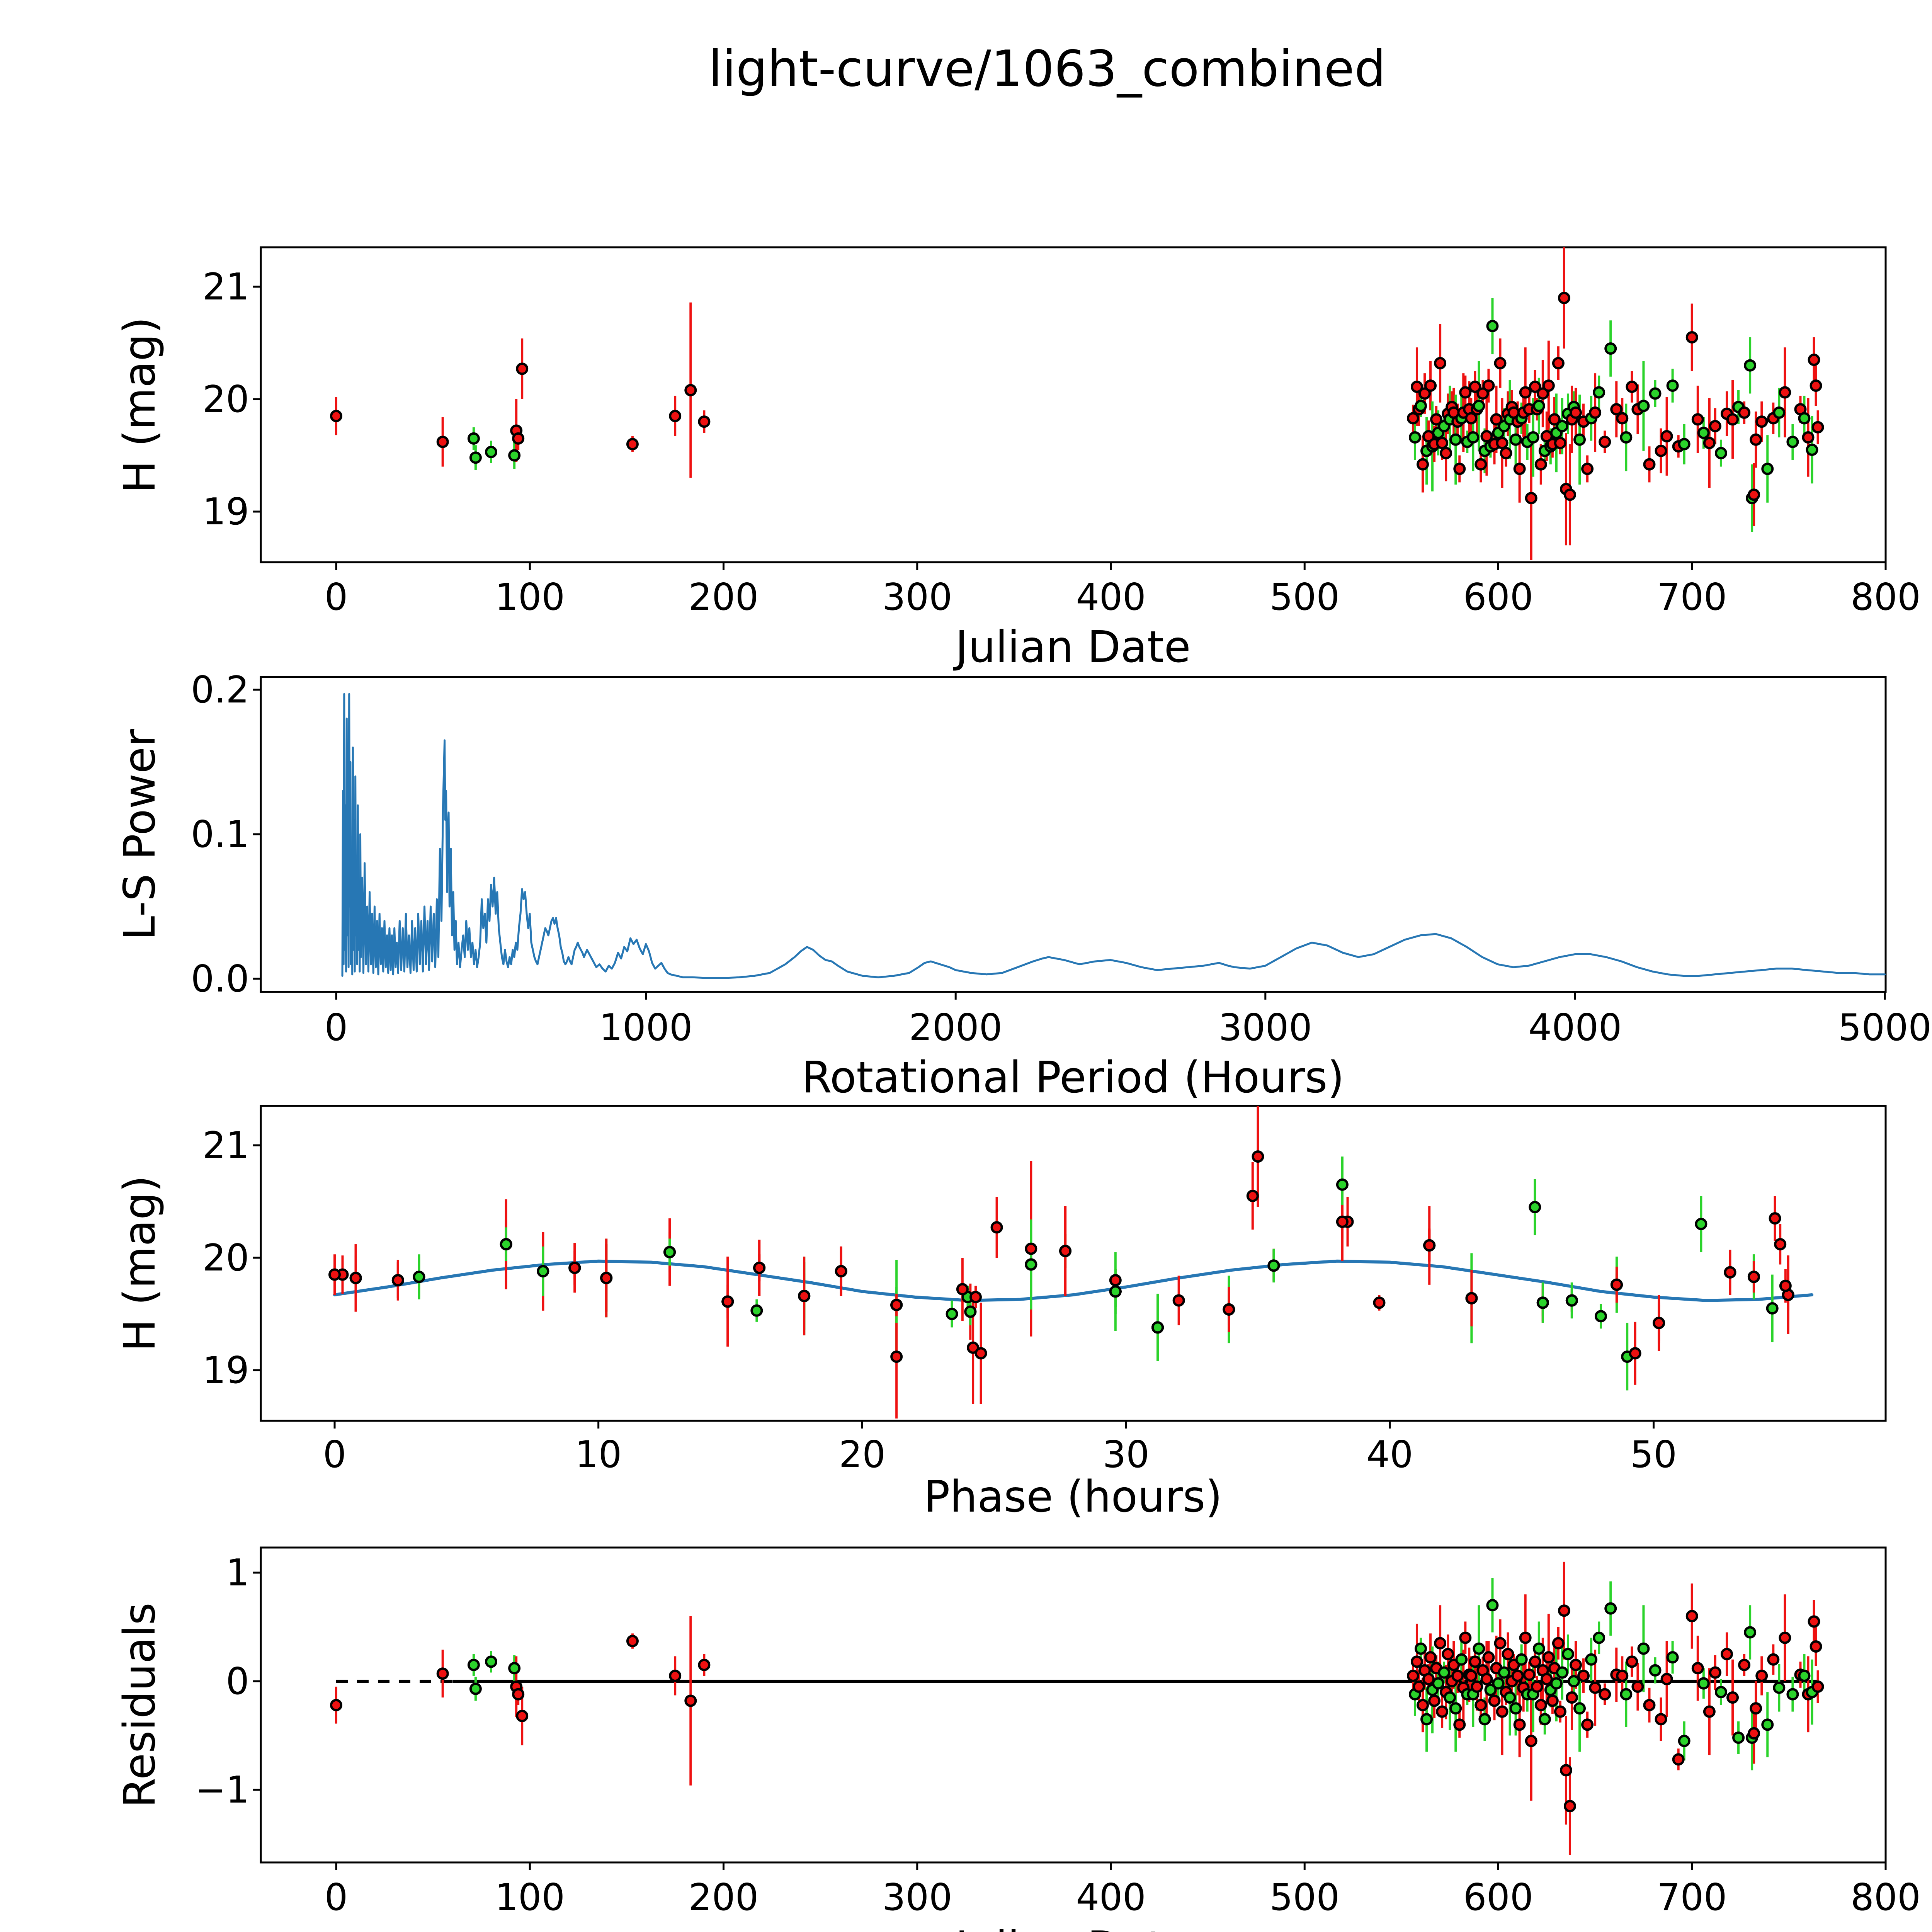 The height and width of the screenshot is (1932, 1932). What do you see at coordinates (225, 1258) in the screenshot?
I see `y-tick-label: 20` at bounding box center [225, 1258].